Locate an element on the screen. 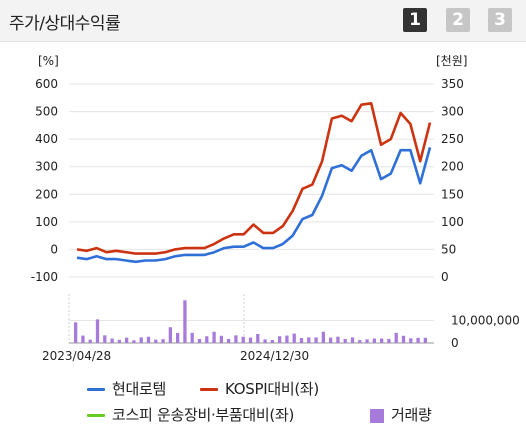 The height and width of the screenshot is (439, 526). volume-bars is located at coordinates (250, 321).